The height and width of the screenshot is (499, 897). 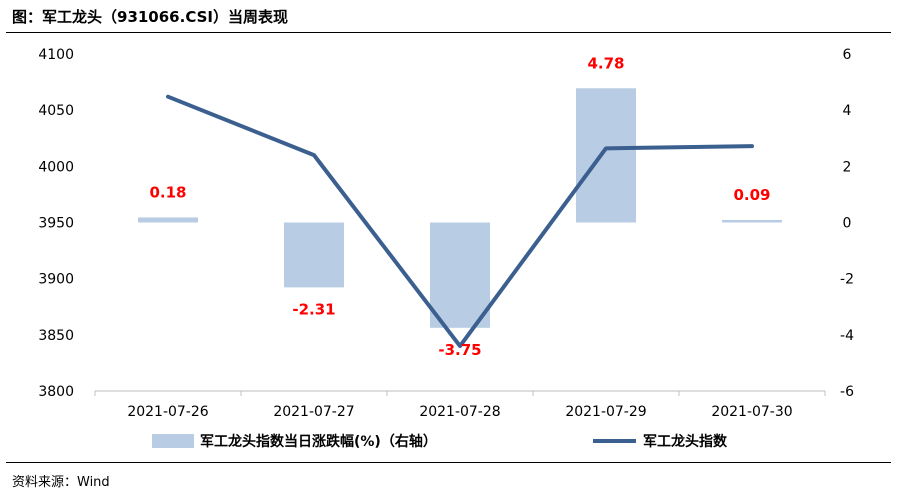 What do you see at coordinates (56, 167) in the screenshot?
I see `y-left-tick-label: 4000` at bounding box center [56, 167].